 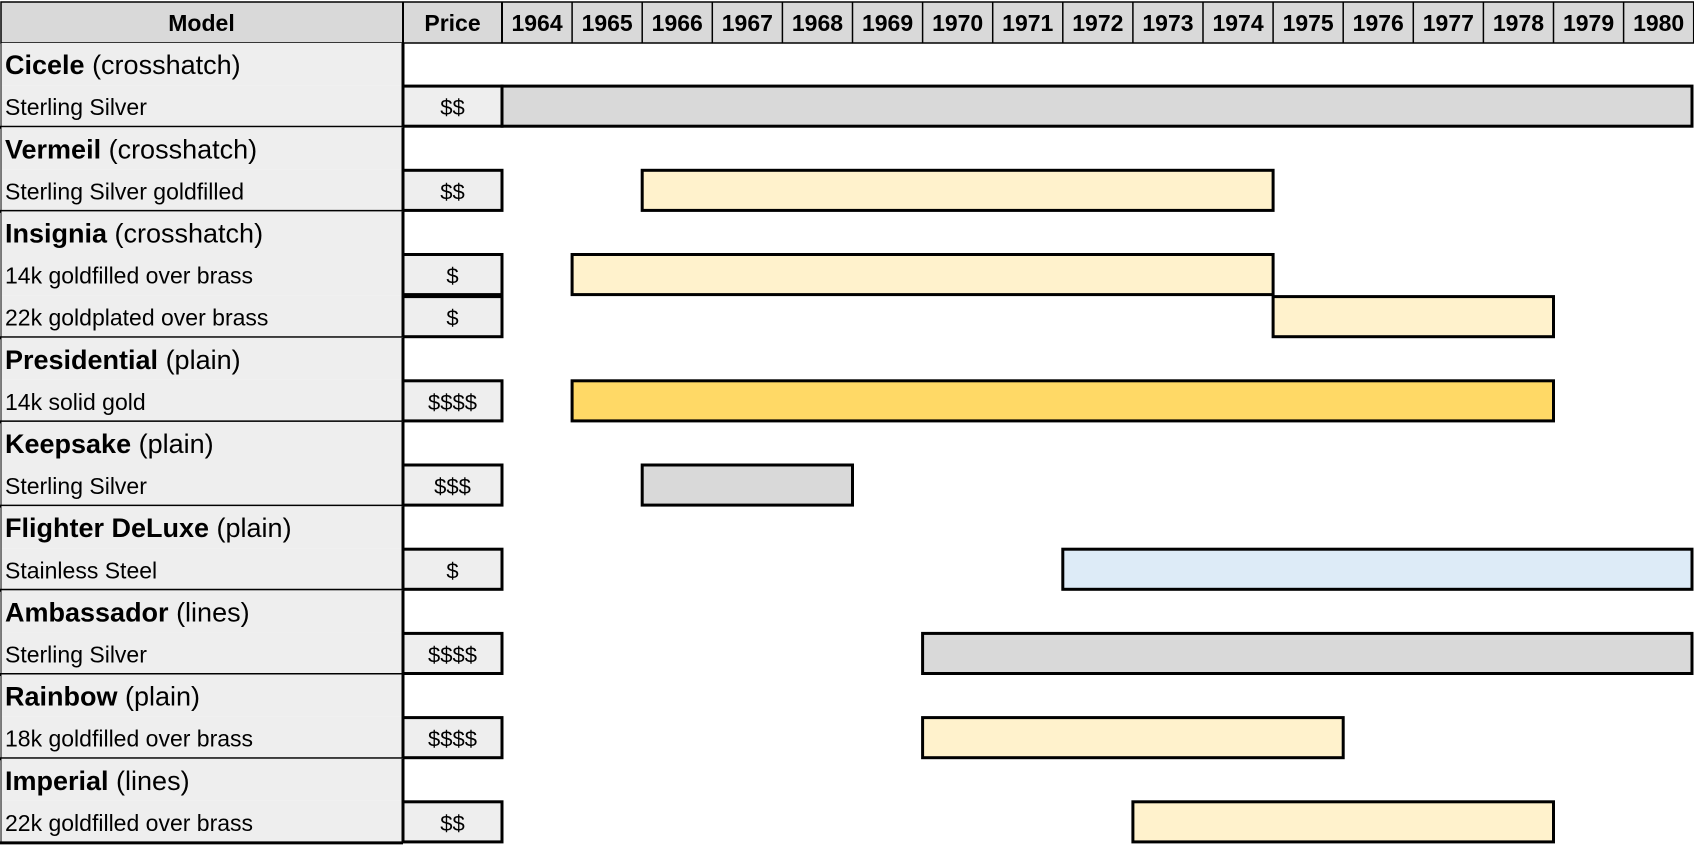 I want to click on year-tick-label: 1980, so click(x=1658, y=23).